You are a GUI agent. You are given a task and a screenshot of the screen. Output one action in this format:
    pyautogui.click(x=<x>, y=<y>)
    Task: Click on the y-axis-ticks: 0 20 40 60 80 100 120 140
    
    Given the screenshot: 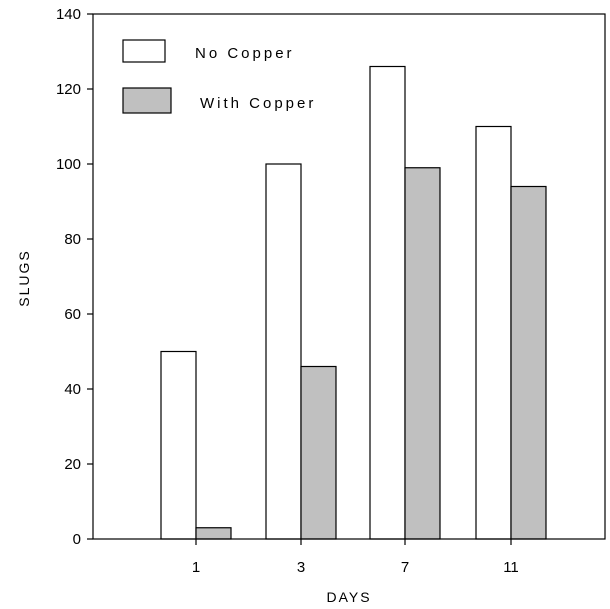 What is the action you would take?
    pyautogui.click(x=74, y=277)
    